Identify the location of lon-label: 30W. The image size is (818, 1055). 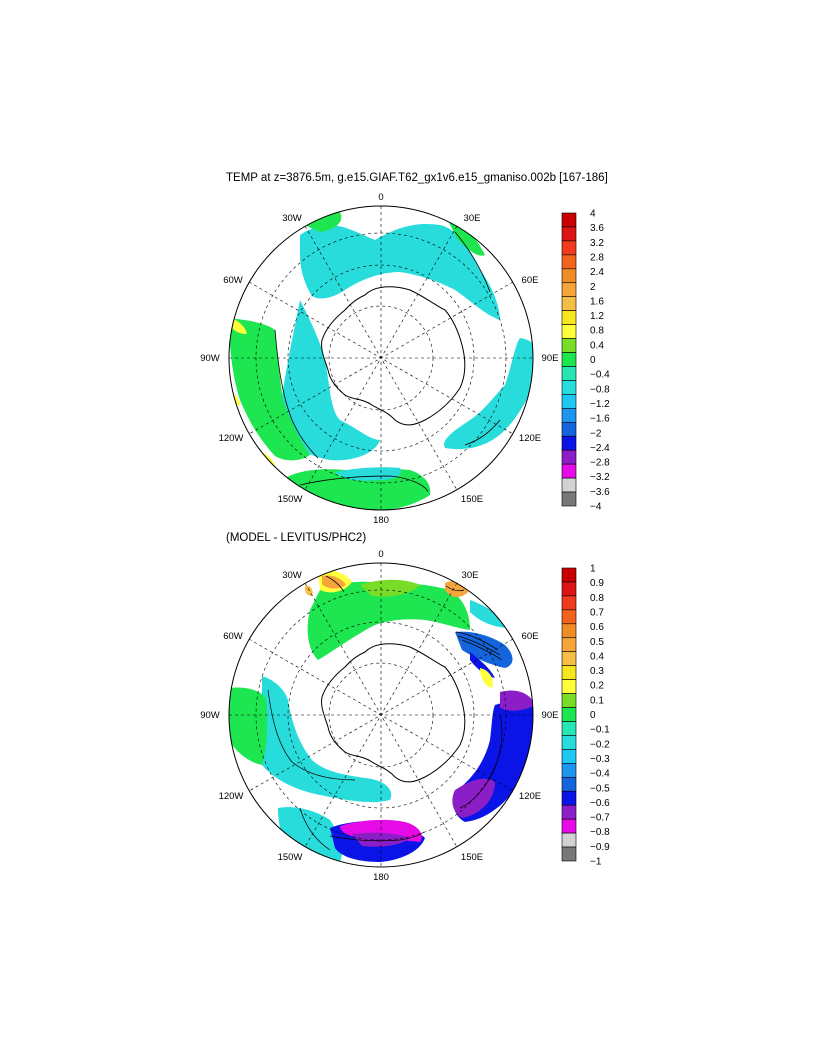
(292, 218).